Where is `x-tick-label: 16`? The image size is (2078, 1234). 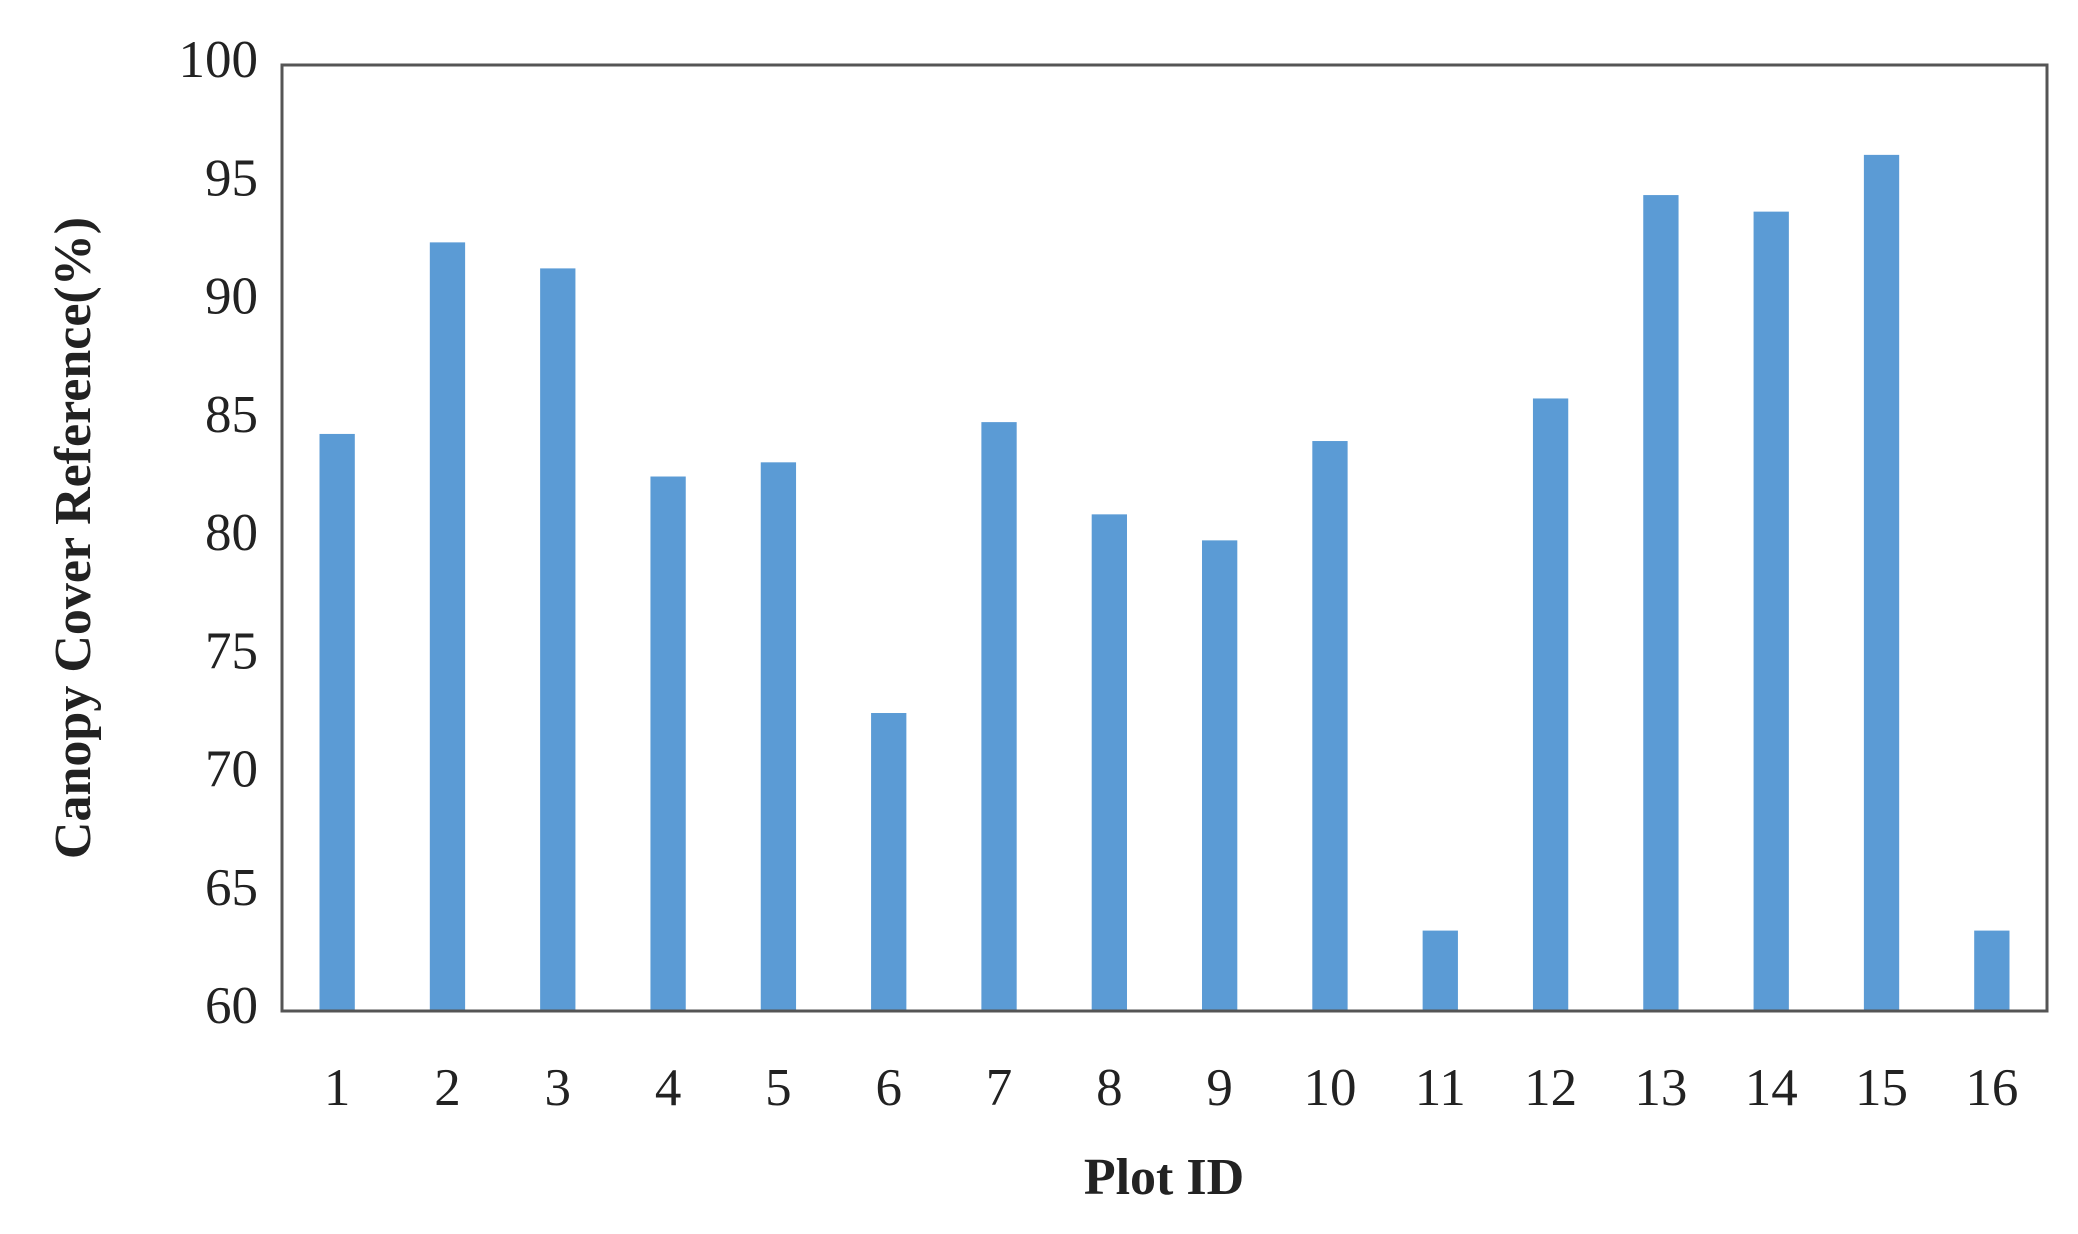 x-tick-label: 16 is located at coordinates (1991, 1088).